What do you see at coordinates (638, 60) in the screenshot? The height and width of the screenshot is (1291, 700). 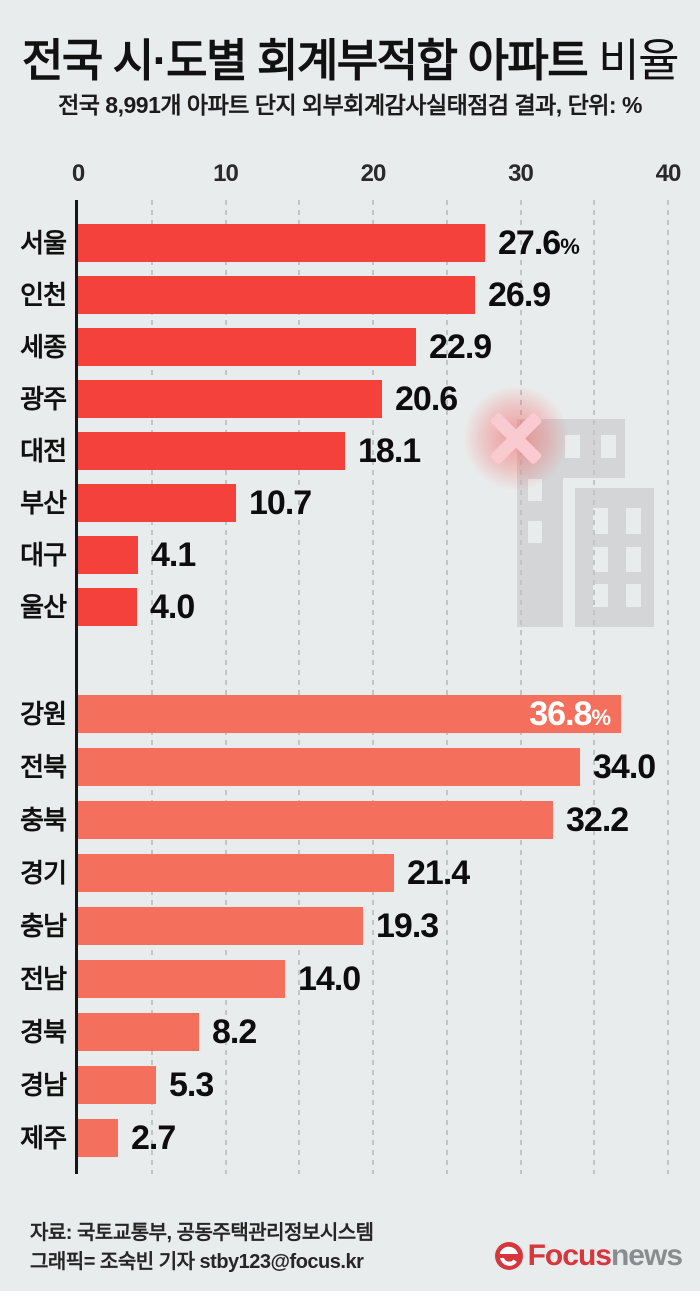 I see `title-part-ratio: 비율` at bounding box center [638, 60].